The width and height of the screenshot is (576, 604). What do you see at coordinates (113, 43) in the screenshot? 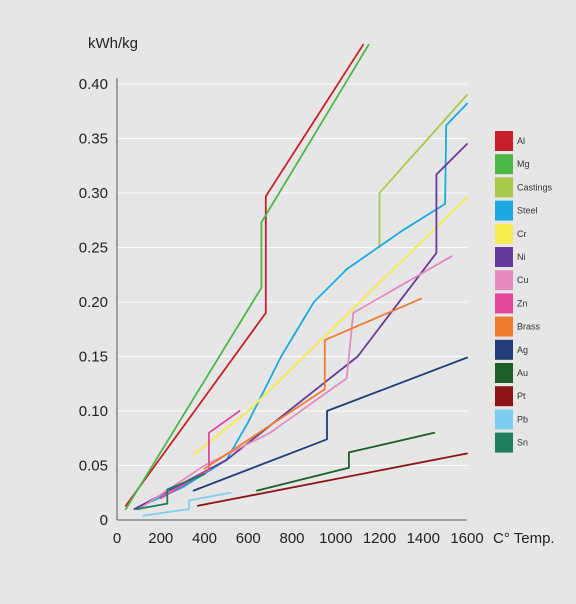
I see `y-axis-label: kWh/kg` at bounding box center [113, 43].